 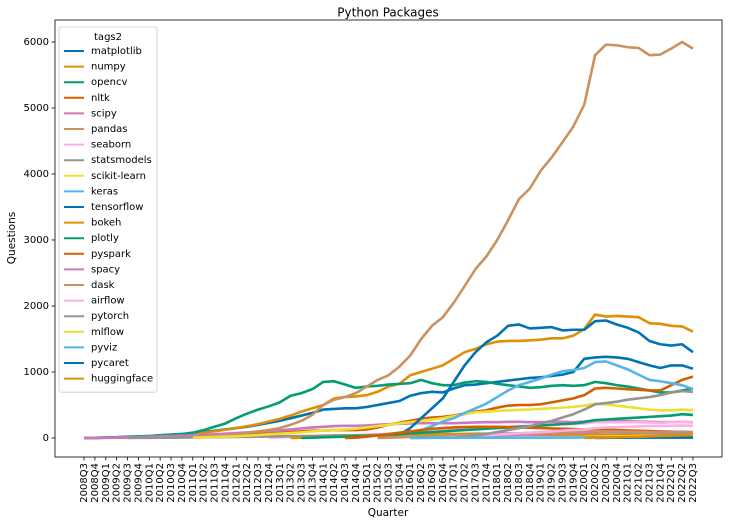 I want to click on x-tick-label: 2011Q1, so click(x=193, y=483).